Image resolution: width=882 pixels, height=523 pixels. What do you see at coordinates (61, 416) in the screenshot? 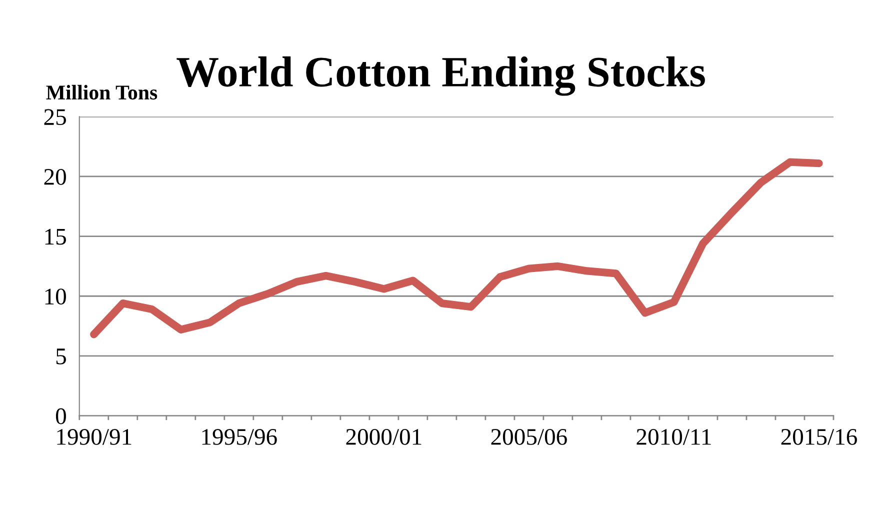
I see `y-tick-label: 0` at bounding box center [61, 416].